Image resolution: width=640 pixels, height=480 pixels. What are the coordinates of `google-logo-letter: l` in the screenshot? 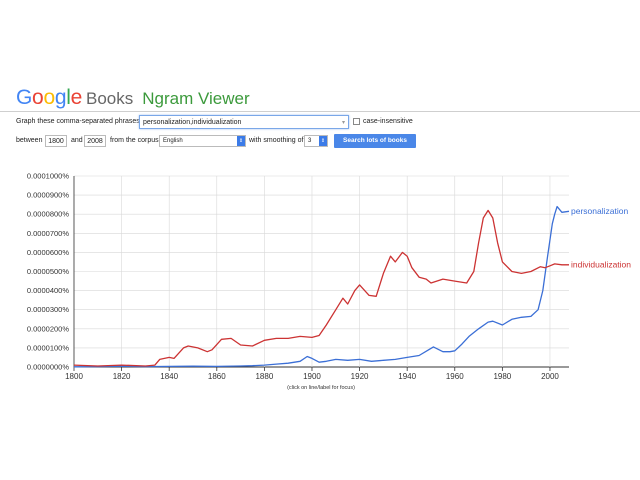 It's located at (68, 97).